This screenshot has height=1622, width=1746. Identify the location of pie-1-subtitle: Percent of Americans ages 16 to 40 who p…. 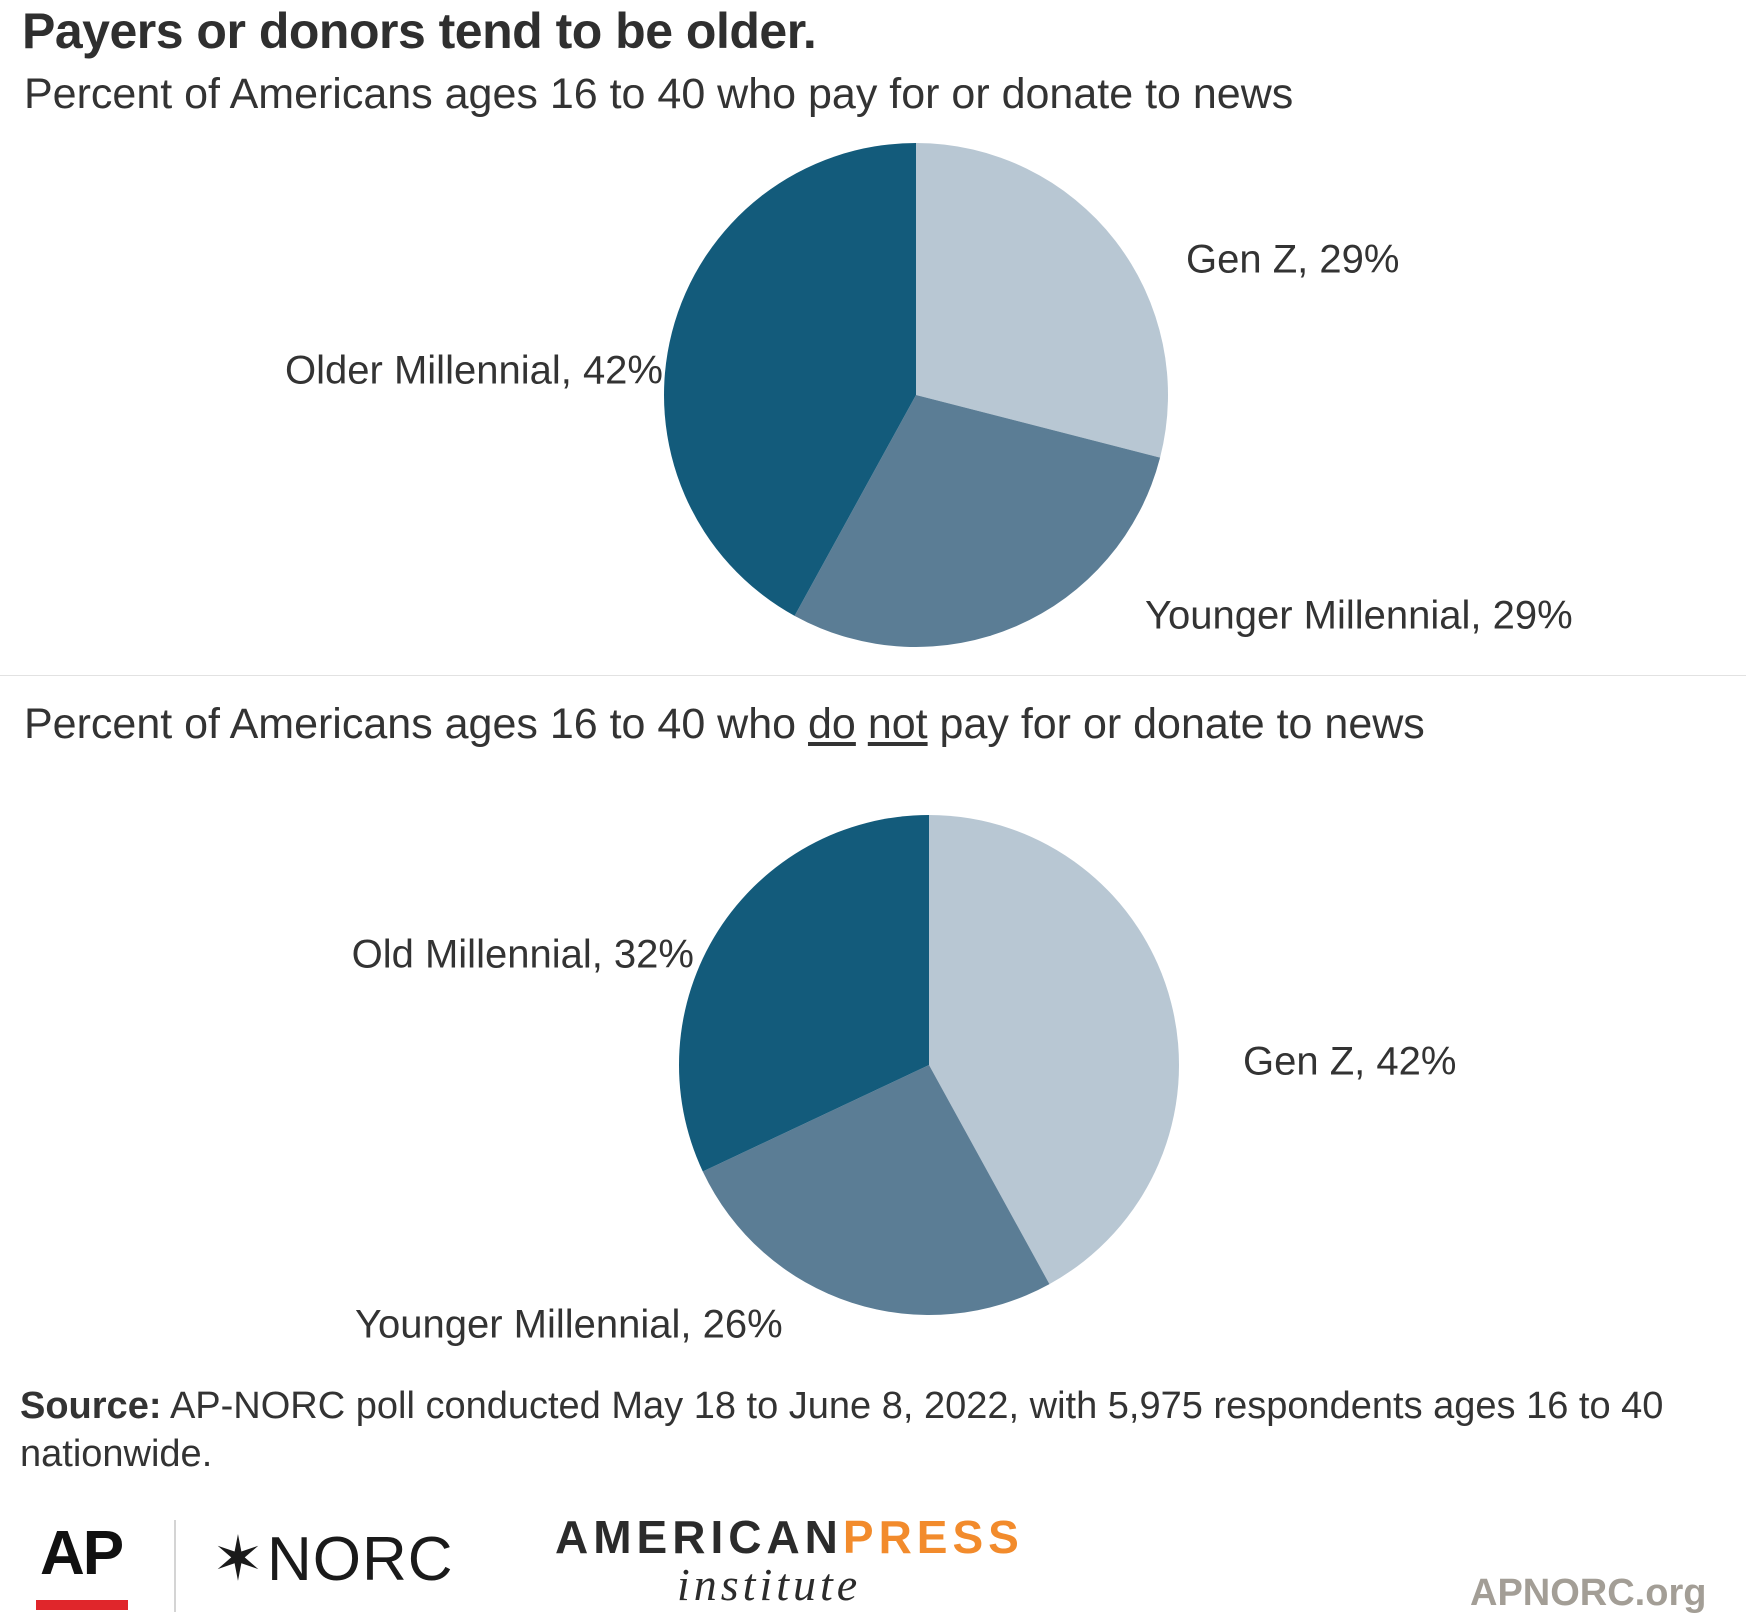
(659, 94).